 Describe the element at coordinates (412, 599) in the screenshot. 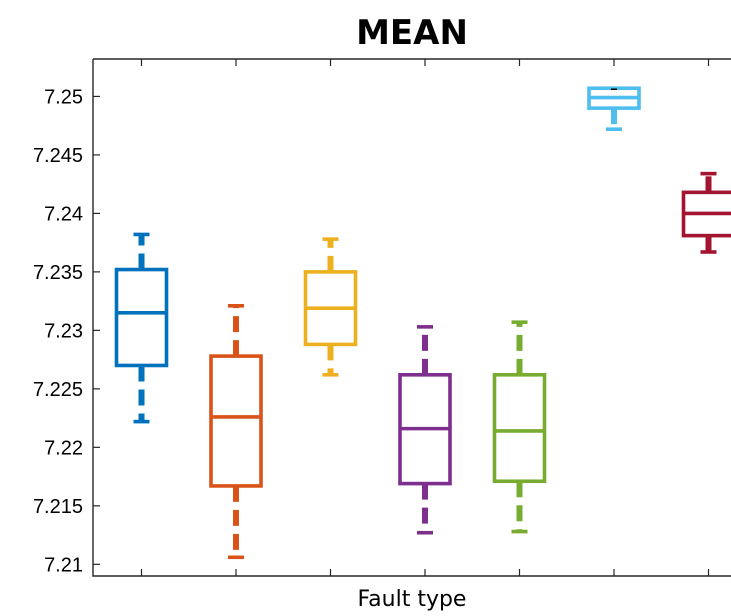

I see `x-axis-label: Fault type` at that location.